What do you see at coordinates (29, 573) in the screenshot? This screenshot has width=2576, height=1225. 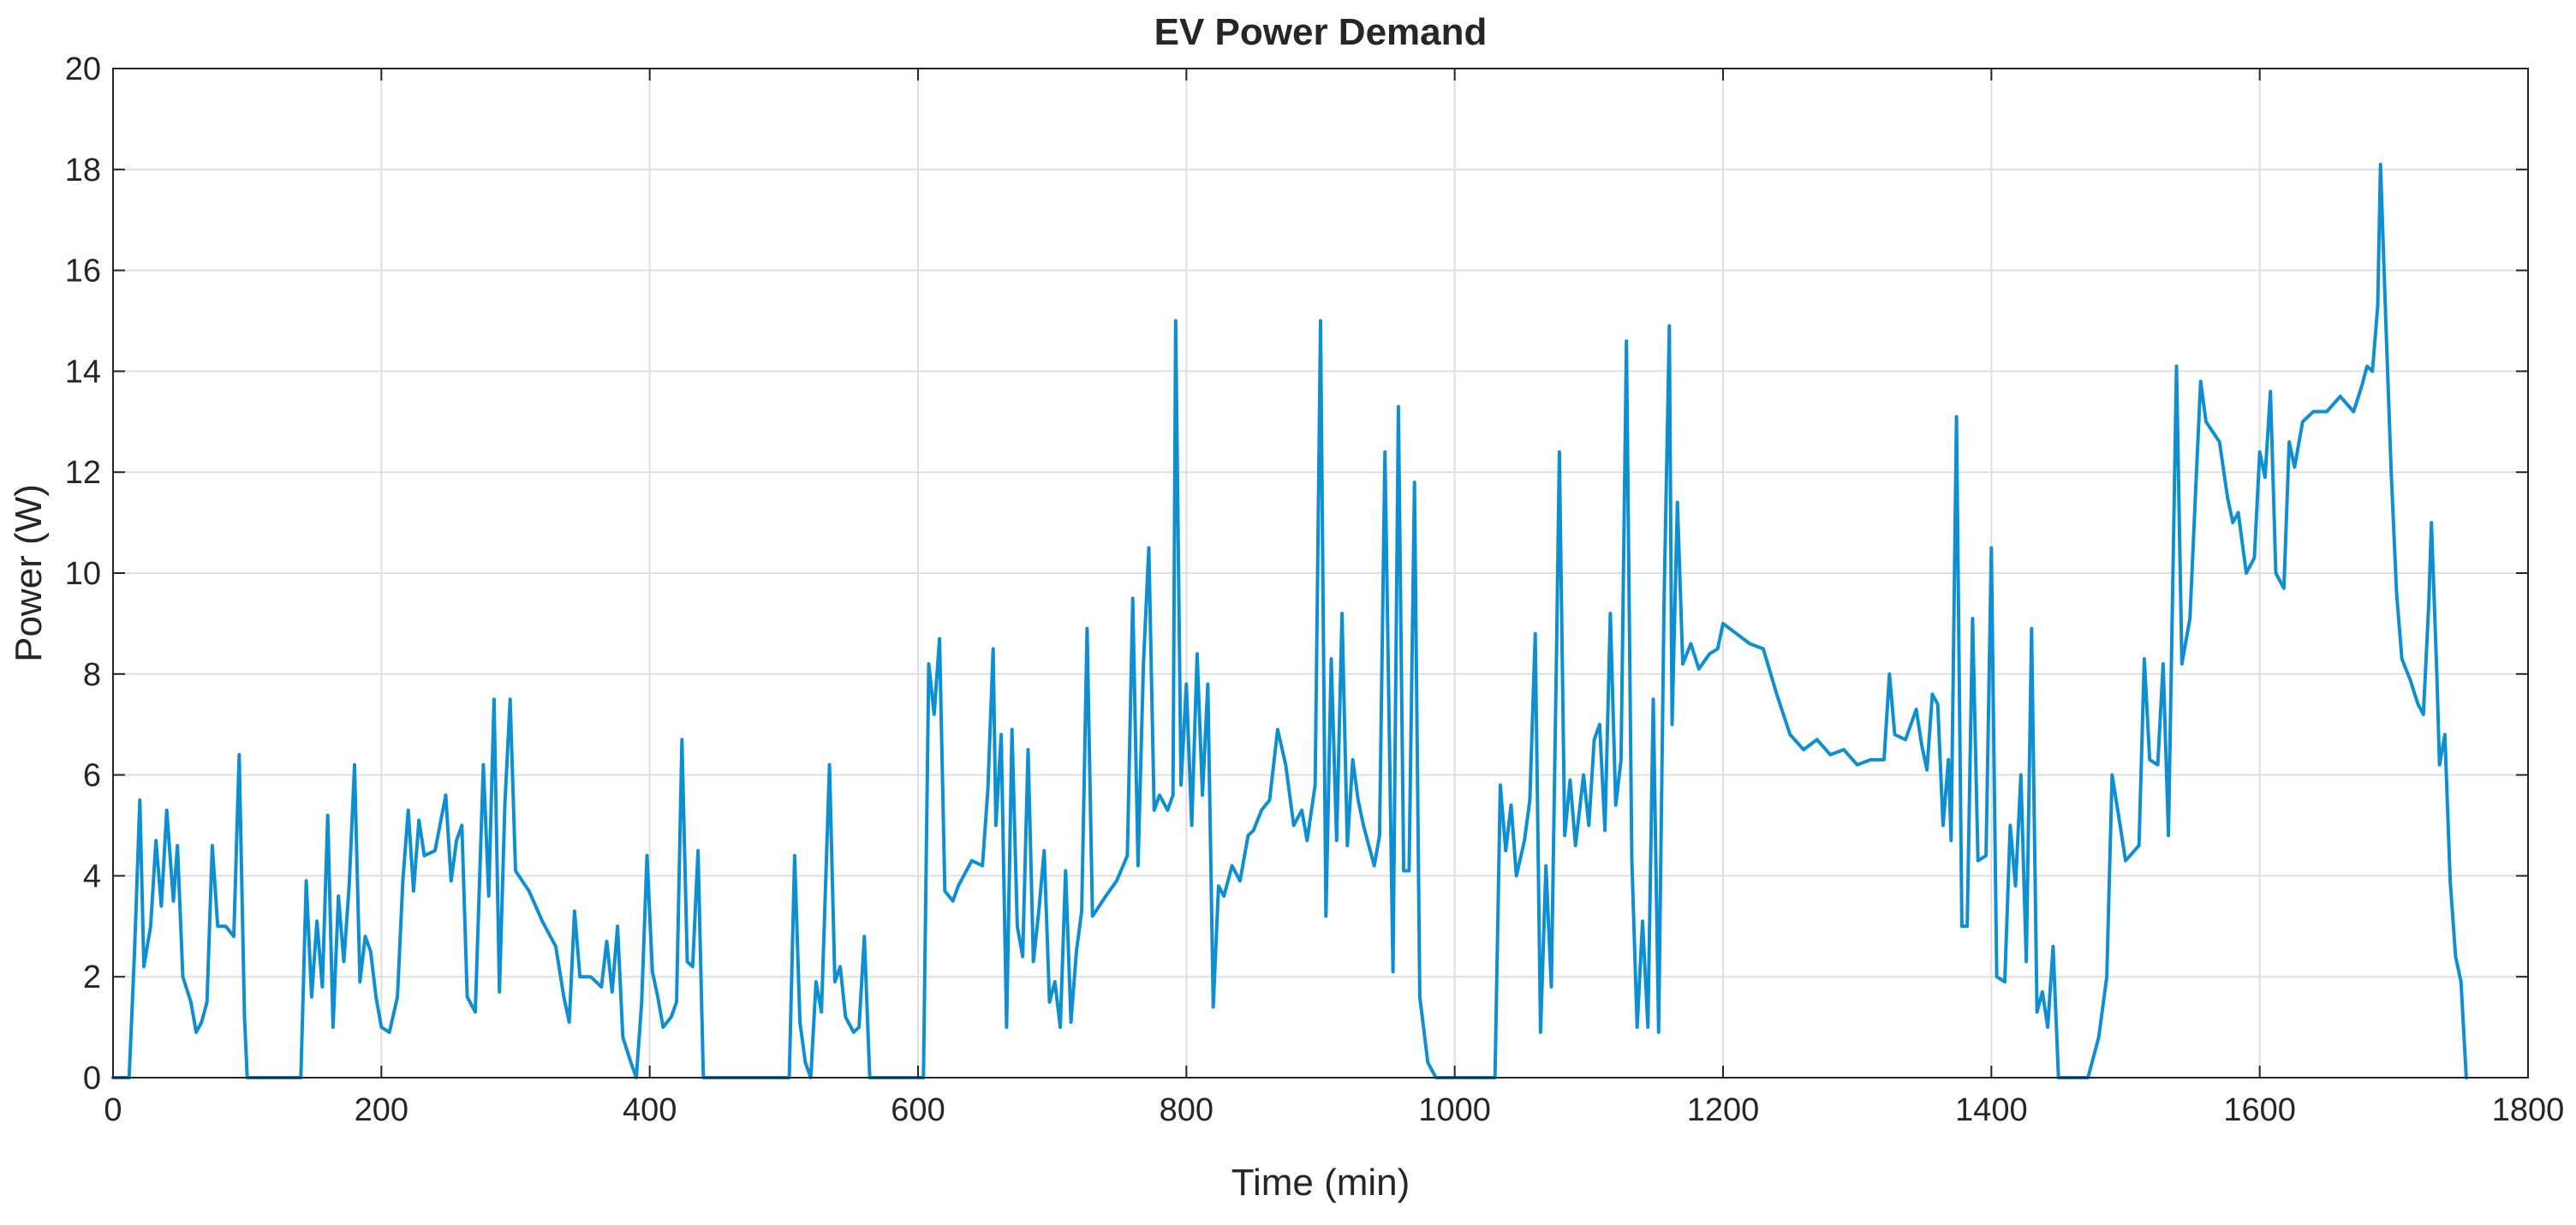 I see `y-axis-label: Power (W)` at bounding box center [29, 573].